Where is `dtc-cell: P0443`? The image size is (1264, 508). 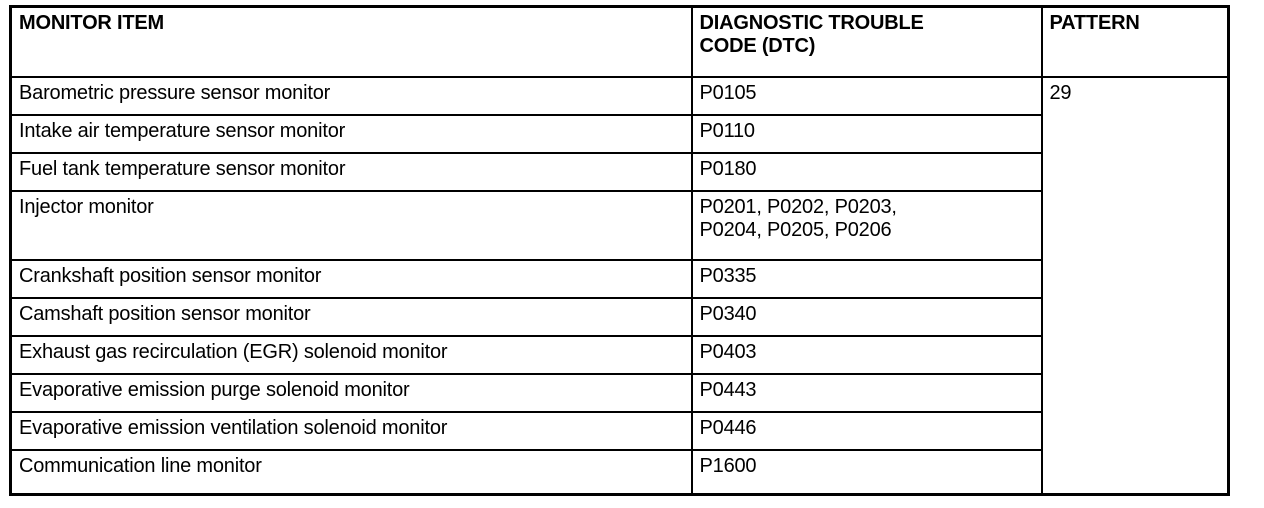 dtc-cell: P0443 is located at coordinates (866, 392).